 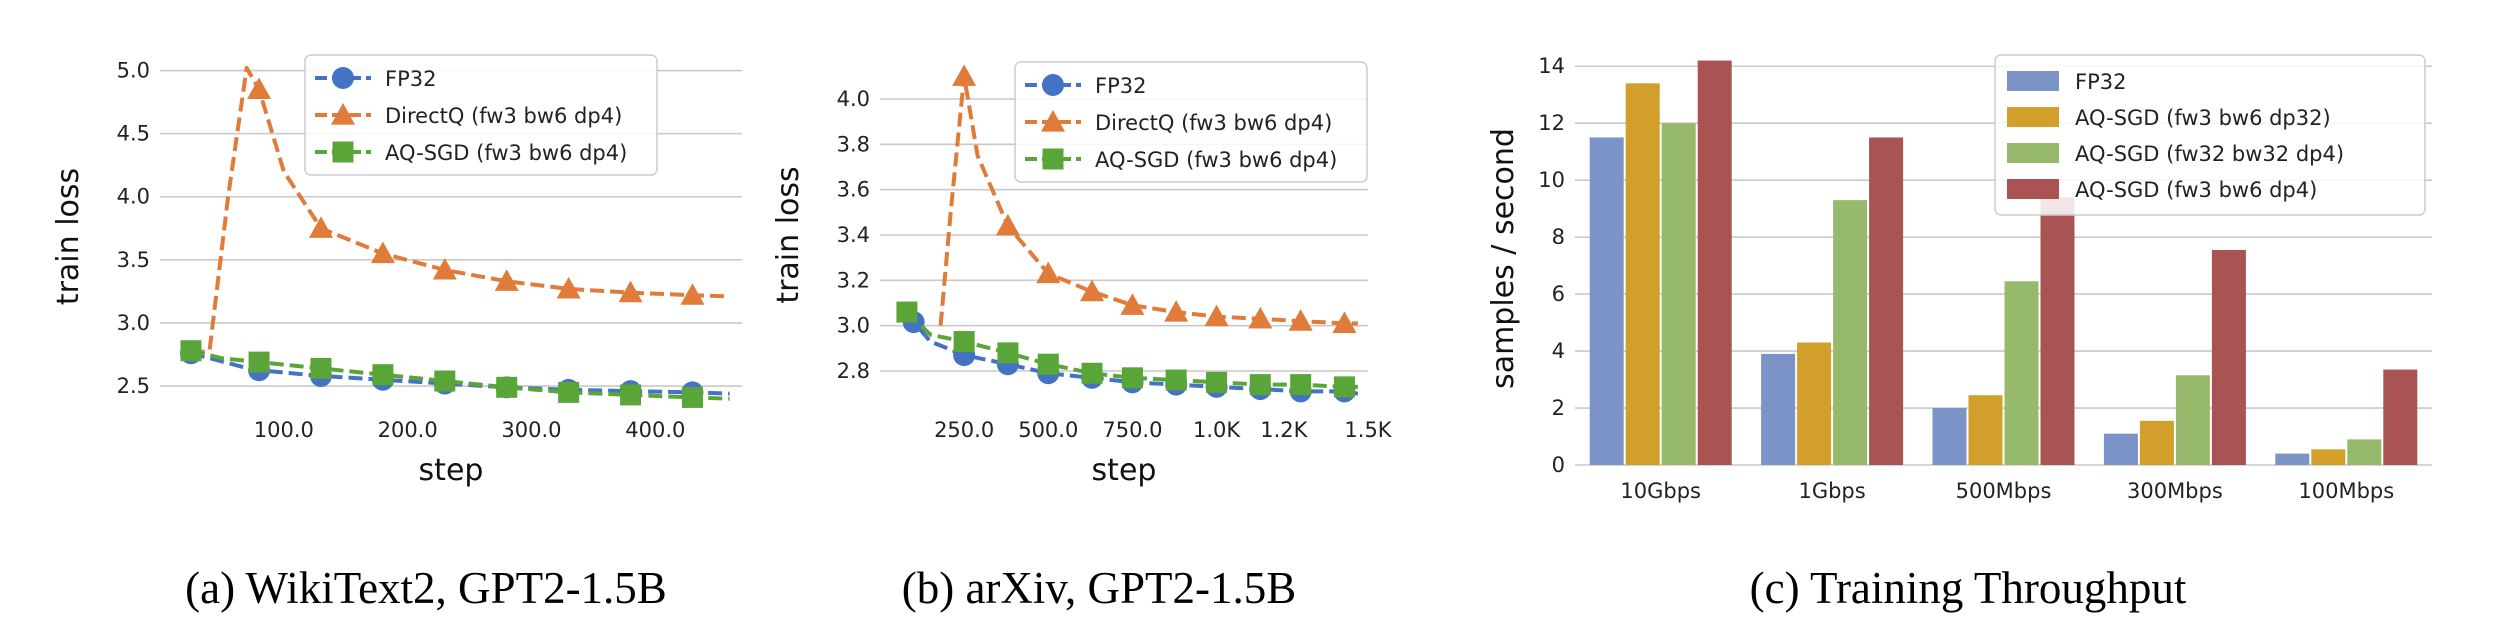 What do you see at coordinates (853, 326) in the screenshot?
I see `ytick-label: 3.0` at bounding box center [853, 326].